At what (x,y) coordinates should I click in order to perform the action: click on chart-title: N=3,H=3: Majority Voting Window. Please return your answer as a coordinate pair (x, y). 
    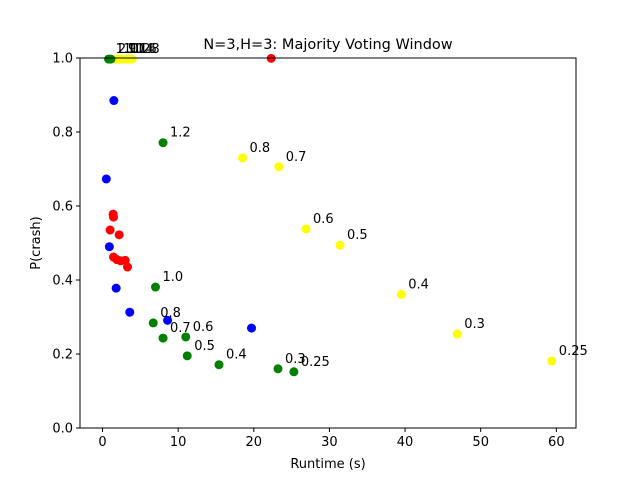
    Looking at the image, I should click on (327, 45).